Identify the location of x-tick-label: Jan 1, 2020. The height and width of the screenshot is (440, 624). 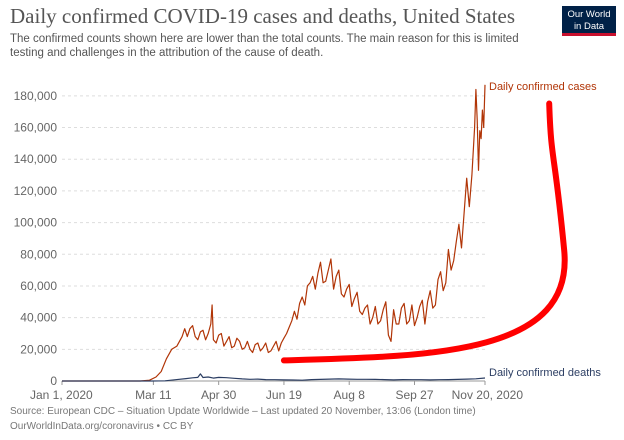
(61, 395).